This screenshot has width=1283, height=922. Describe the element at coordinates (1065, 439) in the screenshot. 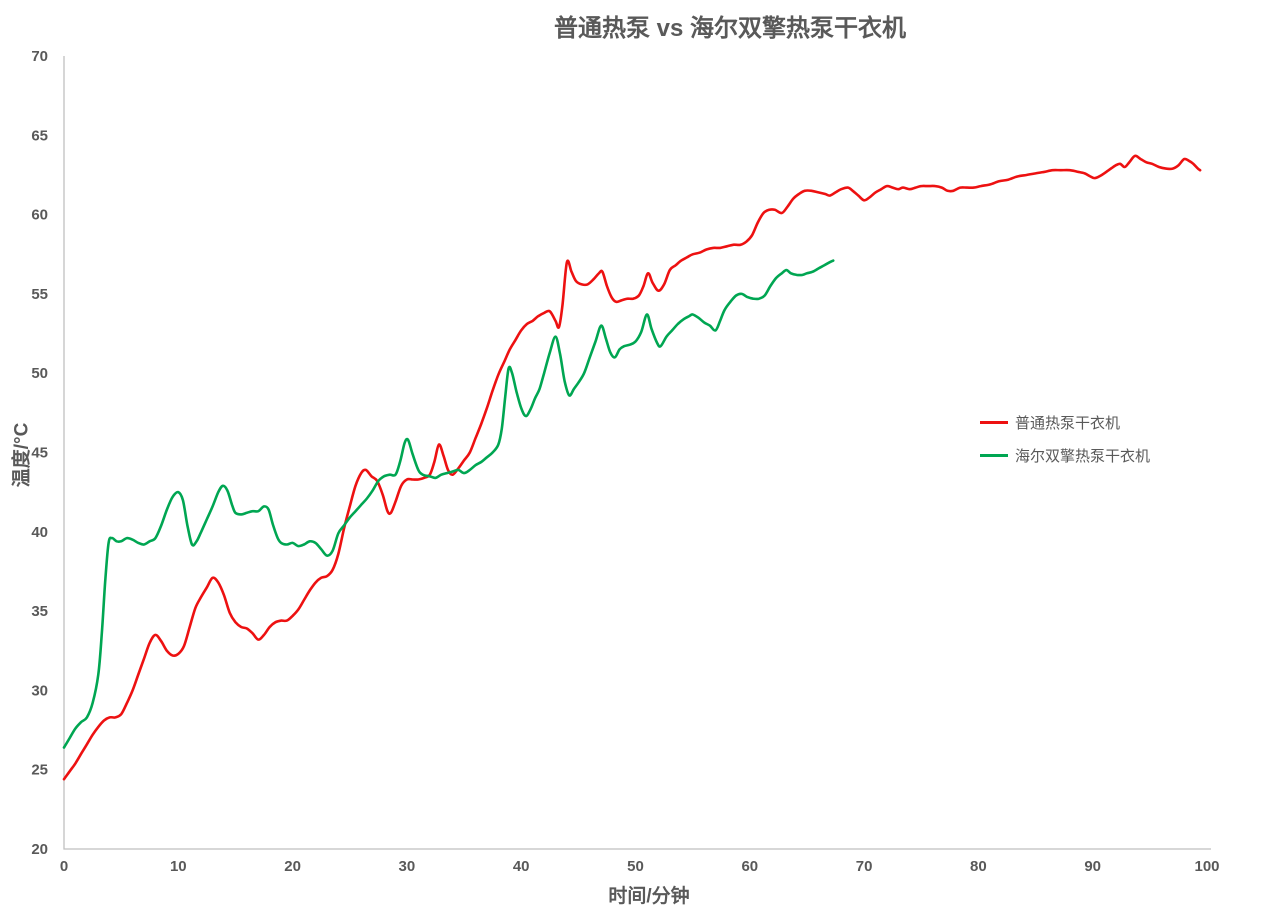

I see `legend: 普通热泵干衣机 海尔双擎热泵干衣机` at that location.